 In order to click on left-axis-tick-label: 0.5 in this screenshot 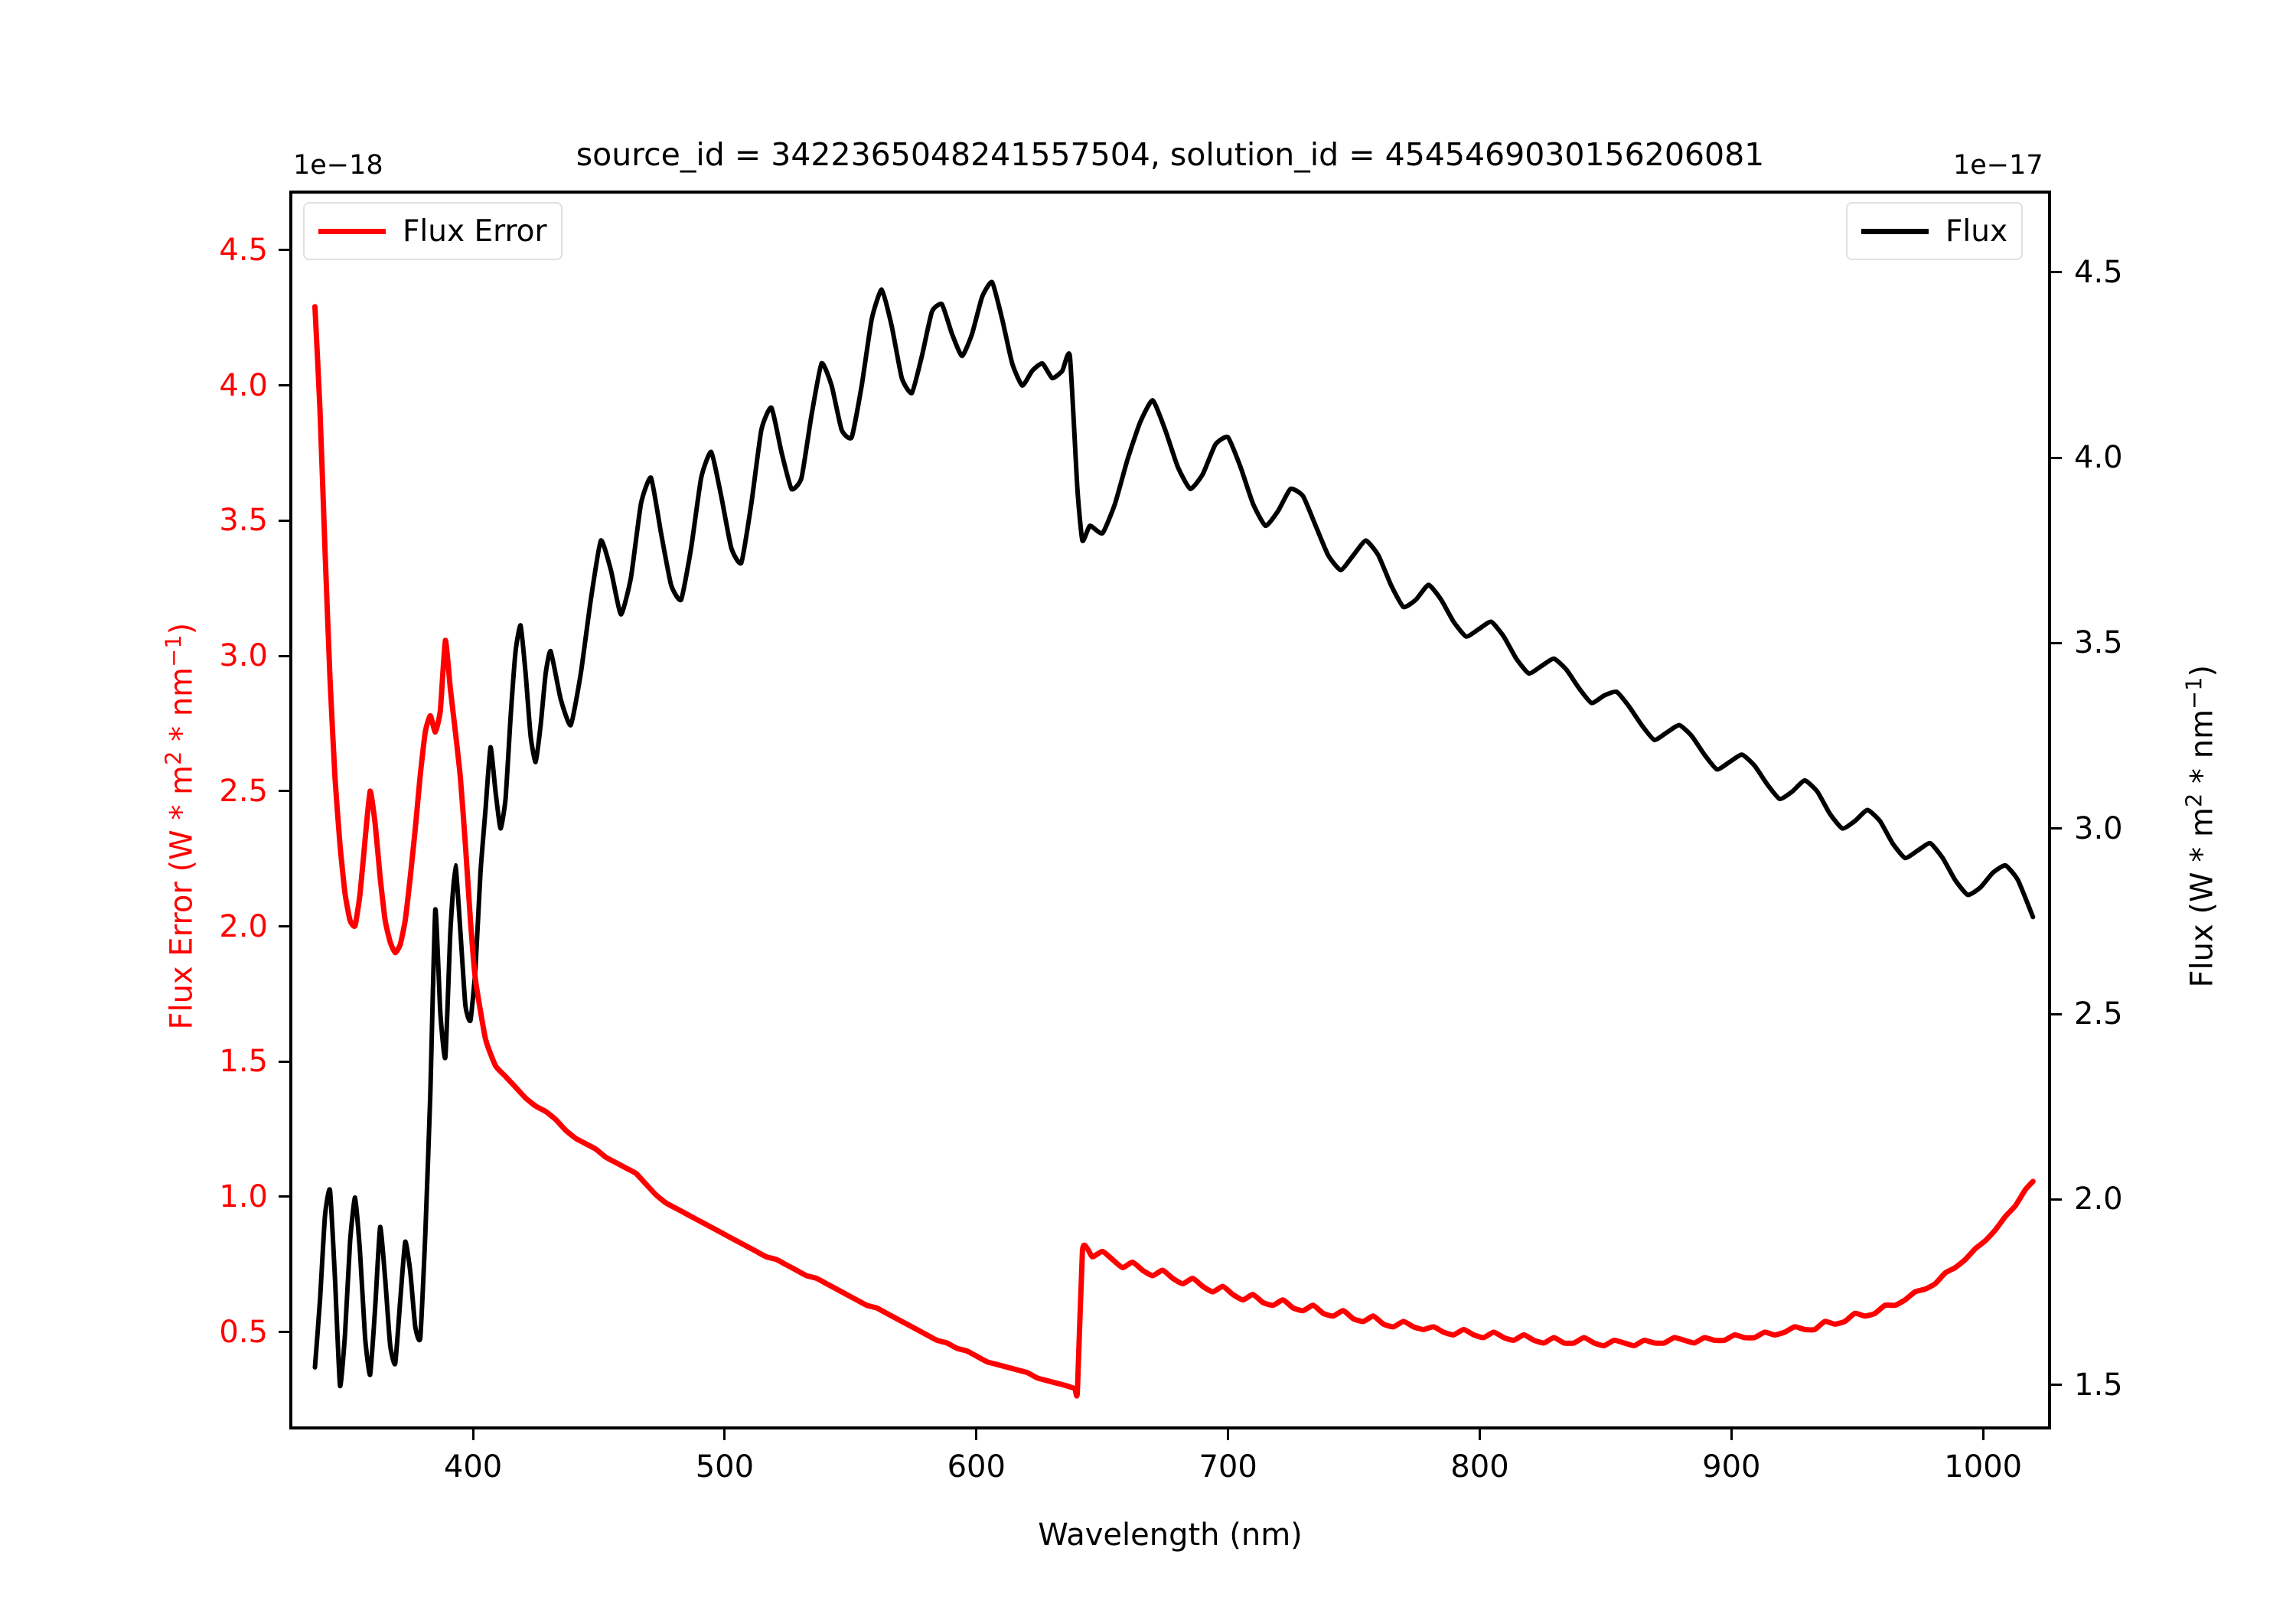, I will do `click(243, 1332)`.